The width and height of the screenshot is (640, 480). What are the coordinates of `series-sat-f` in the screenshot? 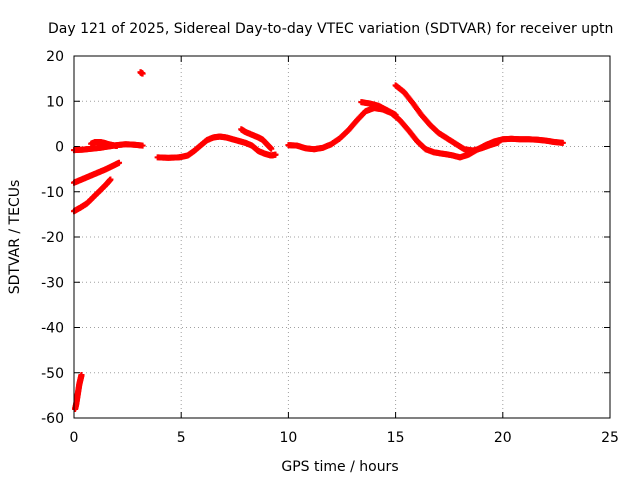 It's located at (141, 73).